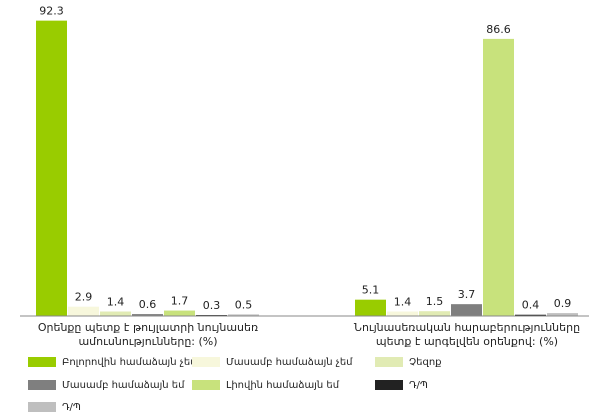  I want to click on legend-label: Բոլորովին համաձայն չեմ, so click(129, 362).